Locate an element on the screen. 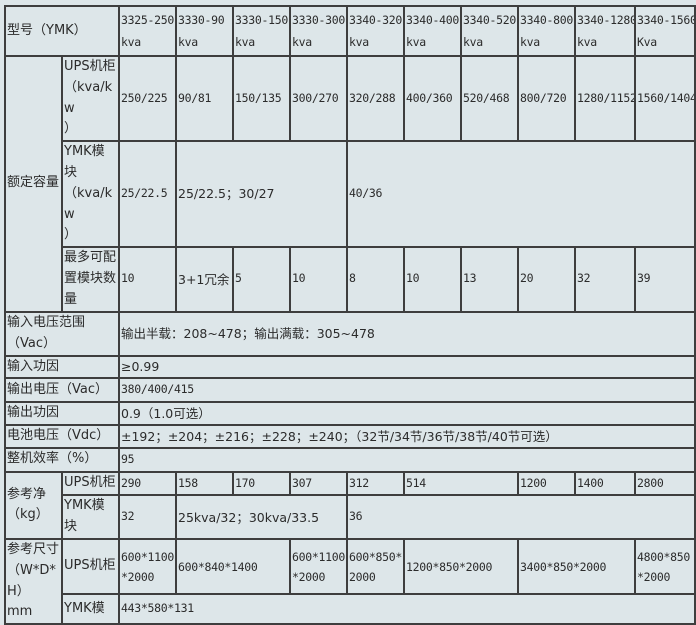 The height and width of the screenshot is (625, 696). max-modules-value-cell: 5 is located at coordinates (261, 279).